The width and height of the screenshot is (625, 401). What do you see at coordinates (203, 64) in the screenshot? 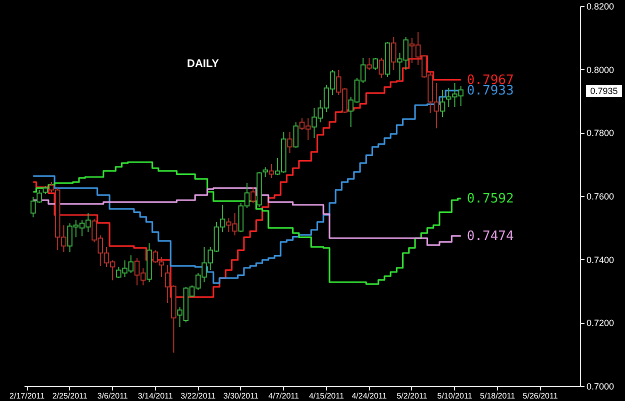
I see `text: DAILY` at bounding box center [203, 64].